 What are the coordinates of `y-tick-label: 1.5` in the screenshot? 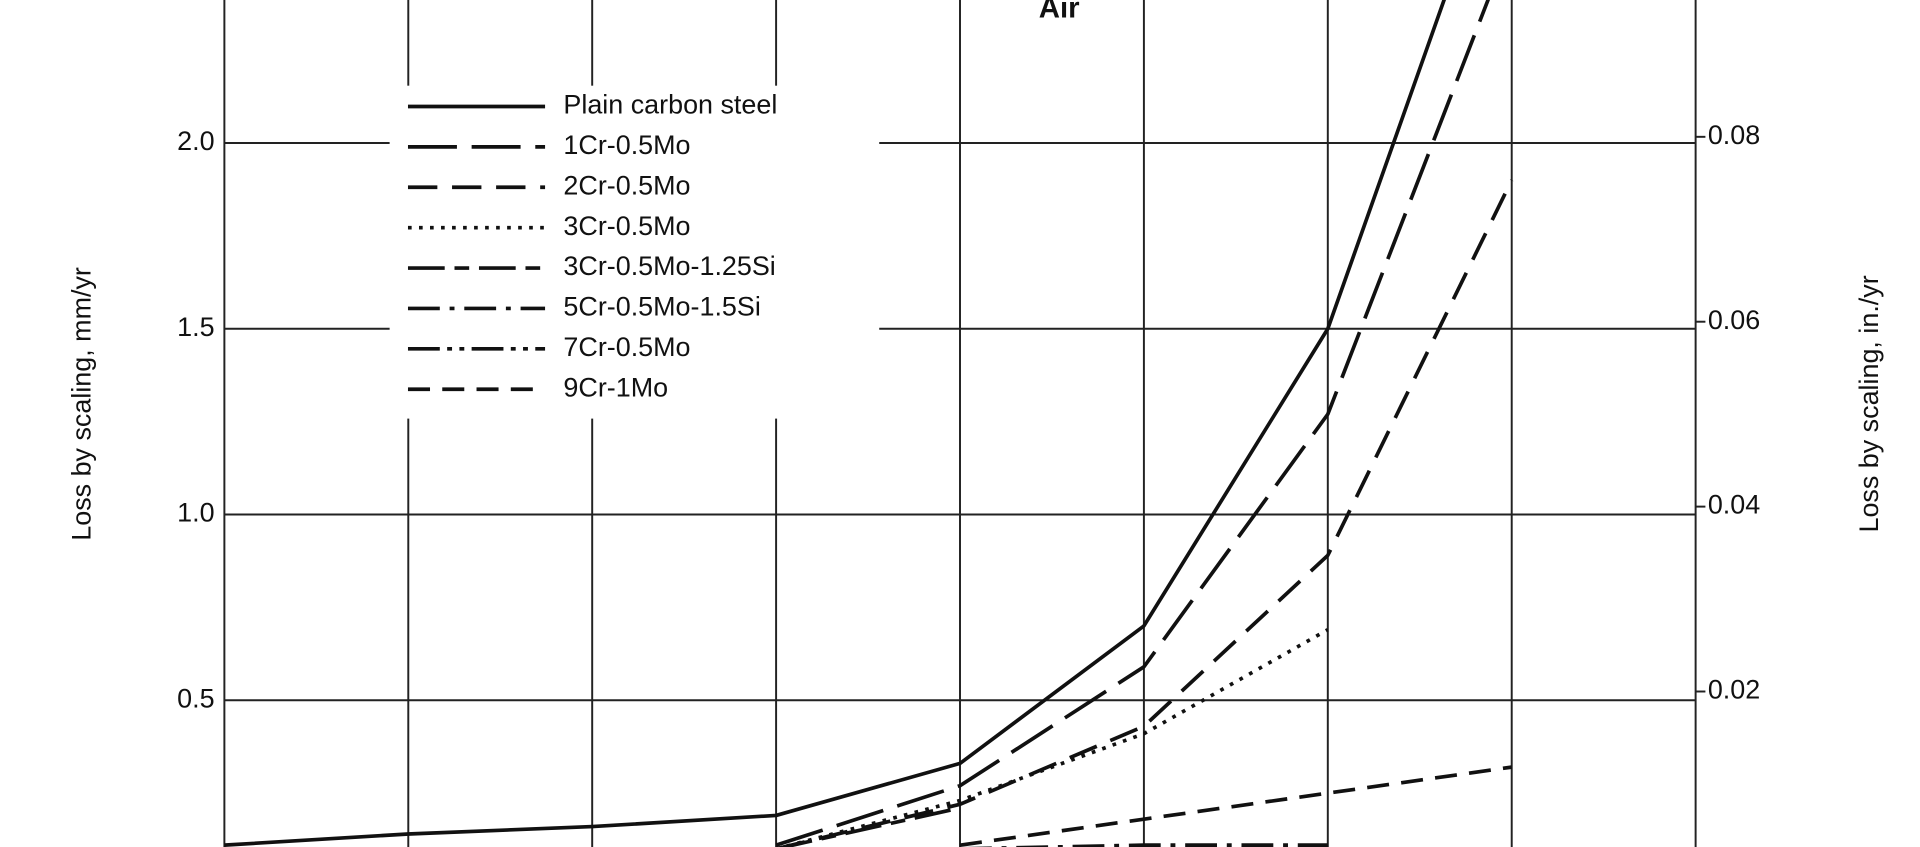 It's located at (195, 327).